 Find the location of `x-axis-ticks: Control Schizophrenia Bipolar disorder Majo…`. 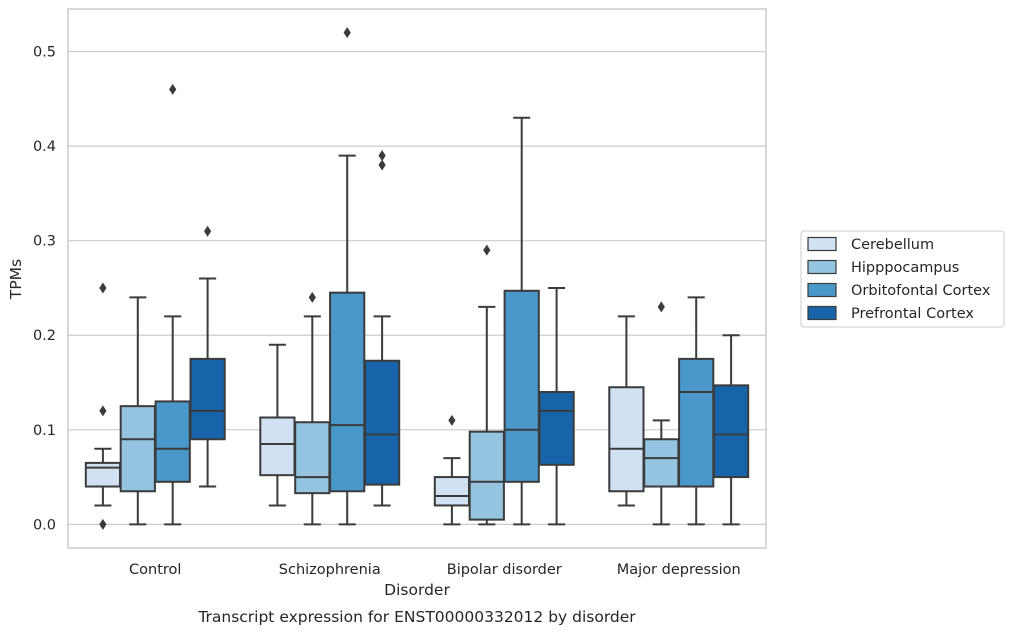

x-axis-ticks: Control Schizophrenia Bipolar disorder Majo… is located at coordinates (435, 570).